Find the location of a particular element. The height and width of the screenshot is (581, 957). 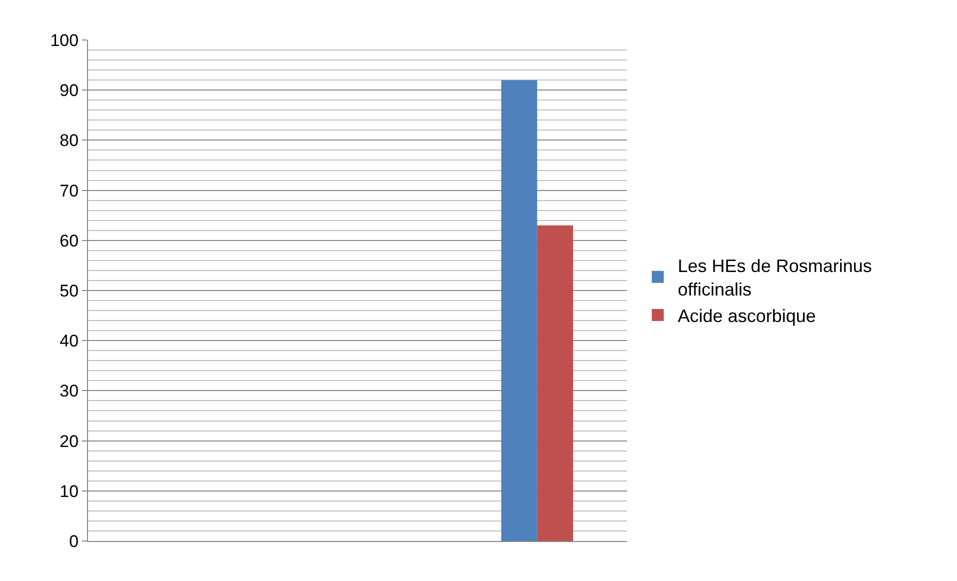

y-tick-label: 0 is located at coordinates (74, 541).